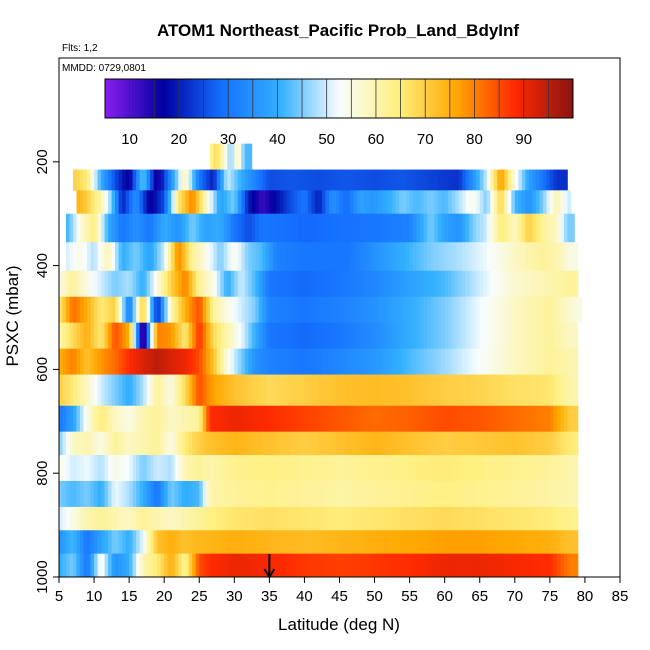  What do you see at coordinates (129, 139) in the screenshot?
I see `colorbar-tick-label: 10` at bounding box center [129, 139].